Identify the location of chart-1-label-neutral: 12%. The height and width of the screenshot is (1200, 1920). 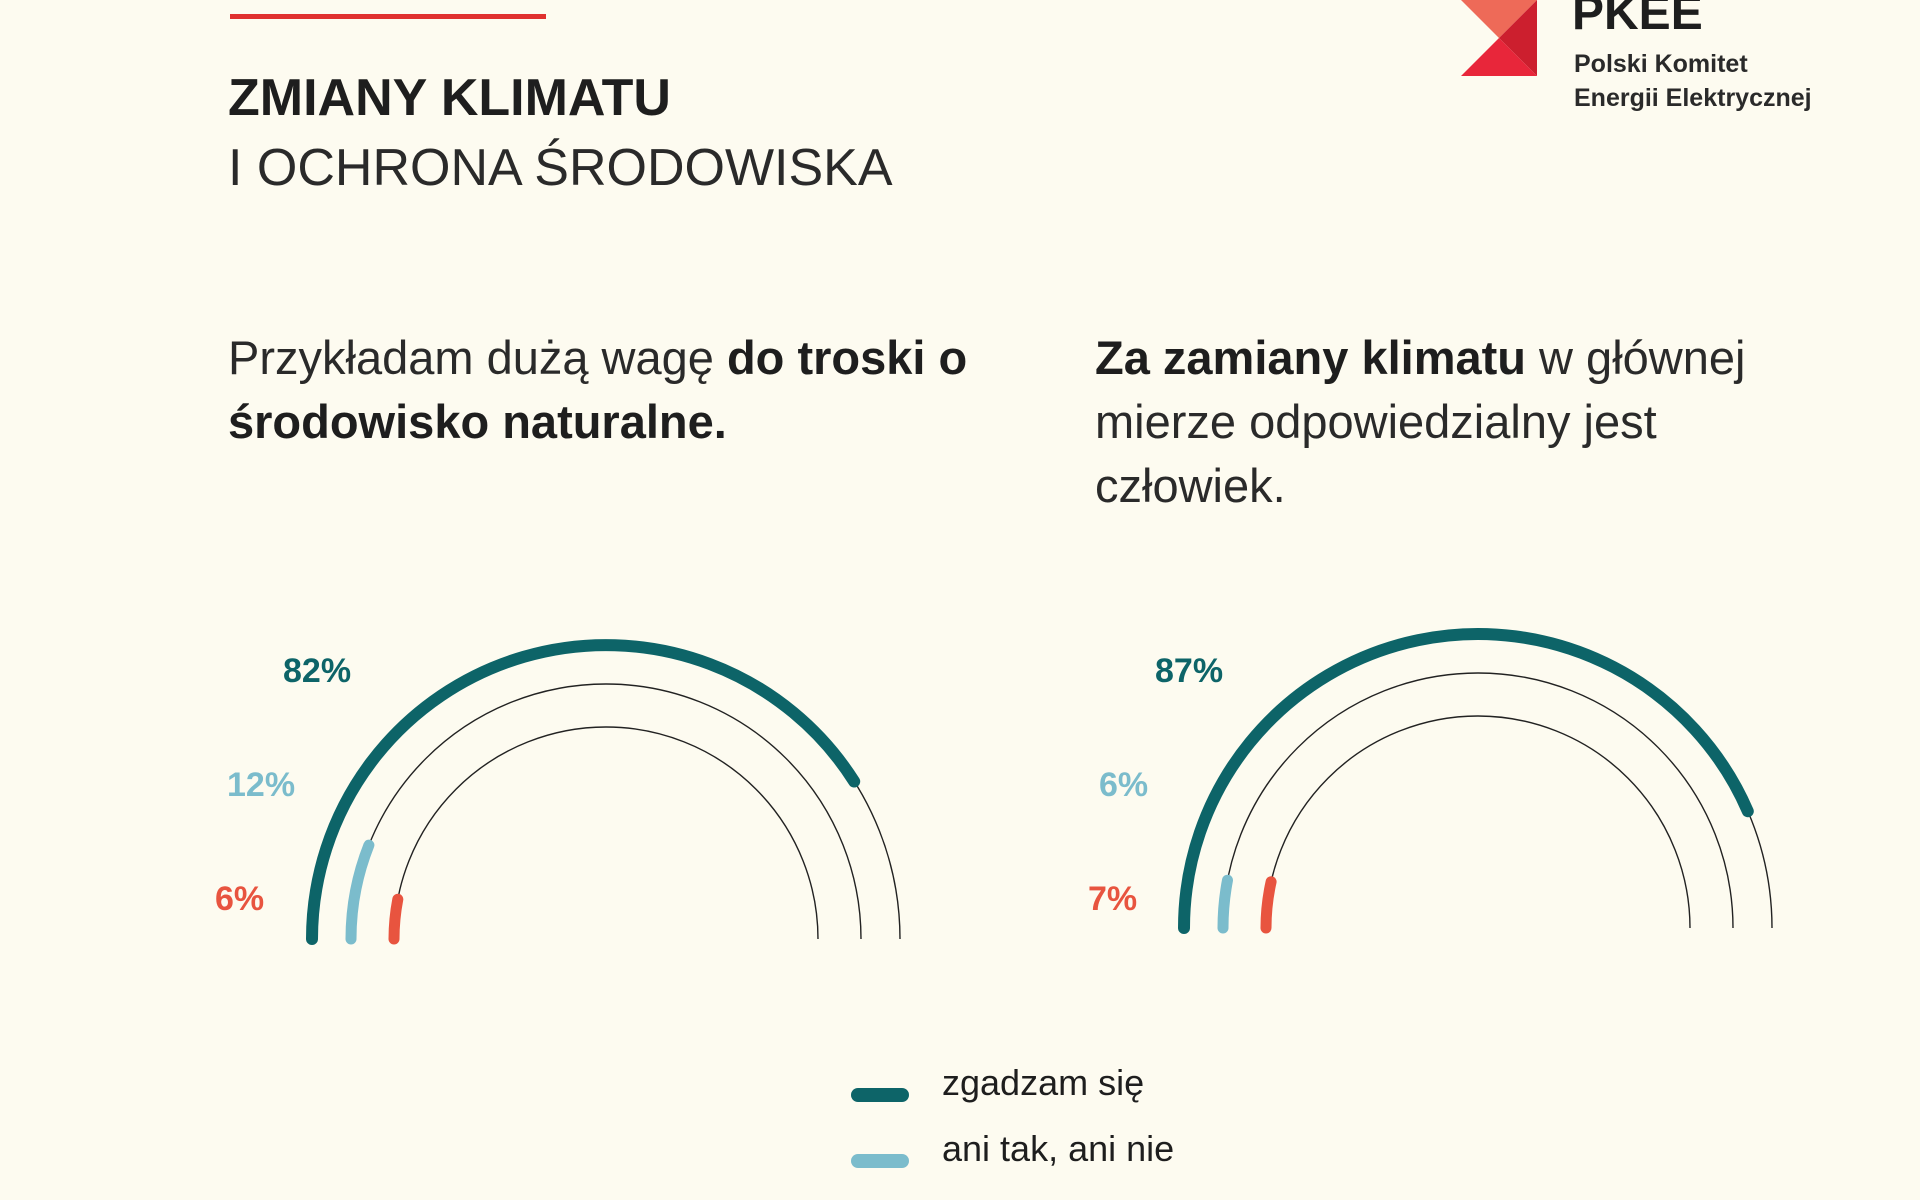
(261, 785).